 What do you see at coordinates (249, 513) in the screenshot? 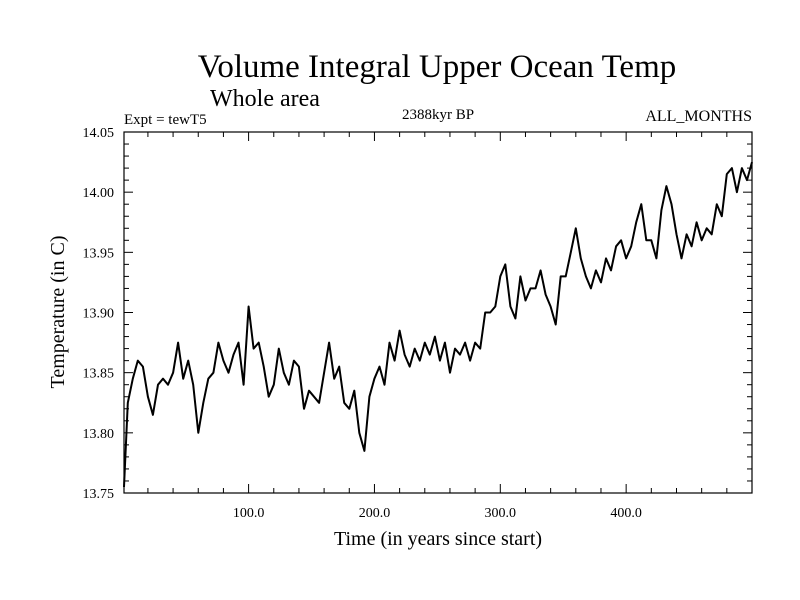
I see `x-tick-label: 100.0` at bounding box center [249, 513].